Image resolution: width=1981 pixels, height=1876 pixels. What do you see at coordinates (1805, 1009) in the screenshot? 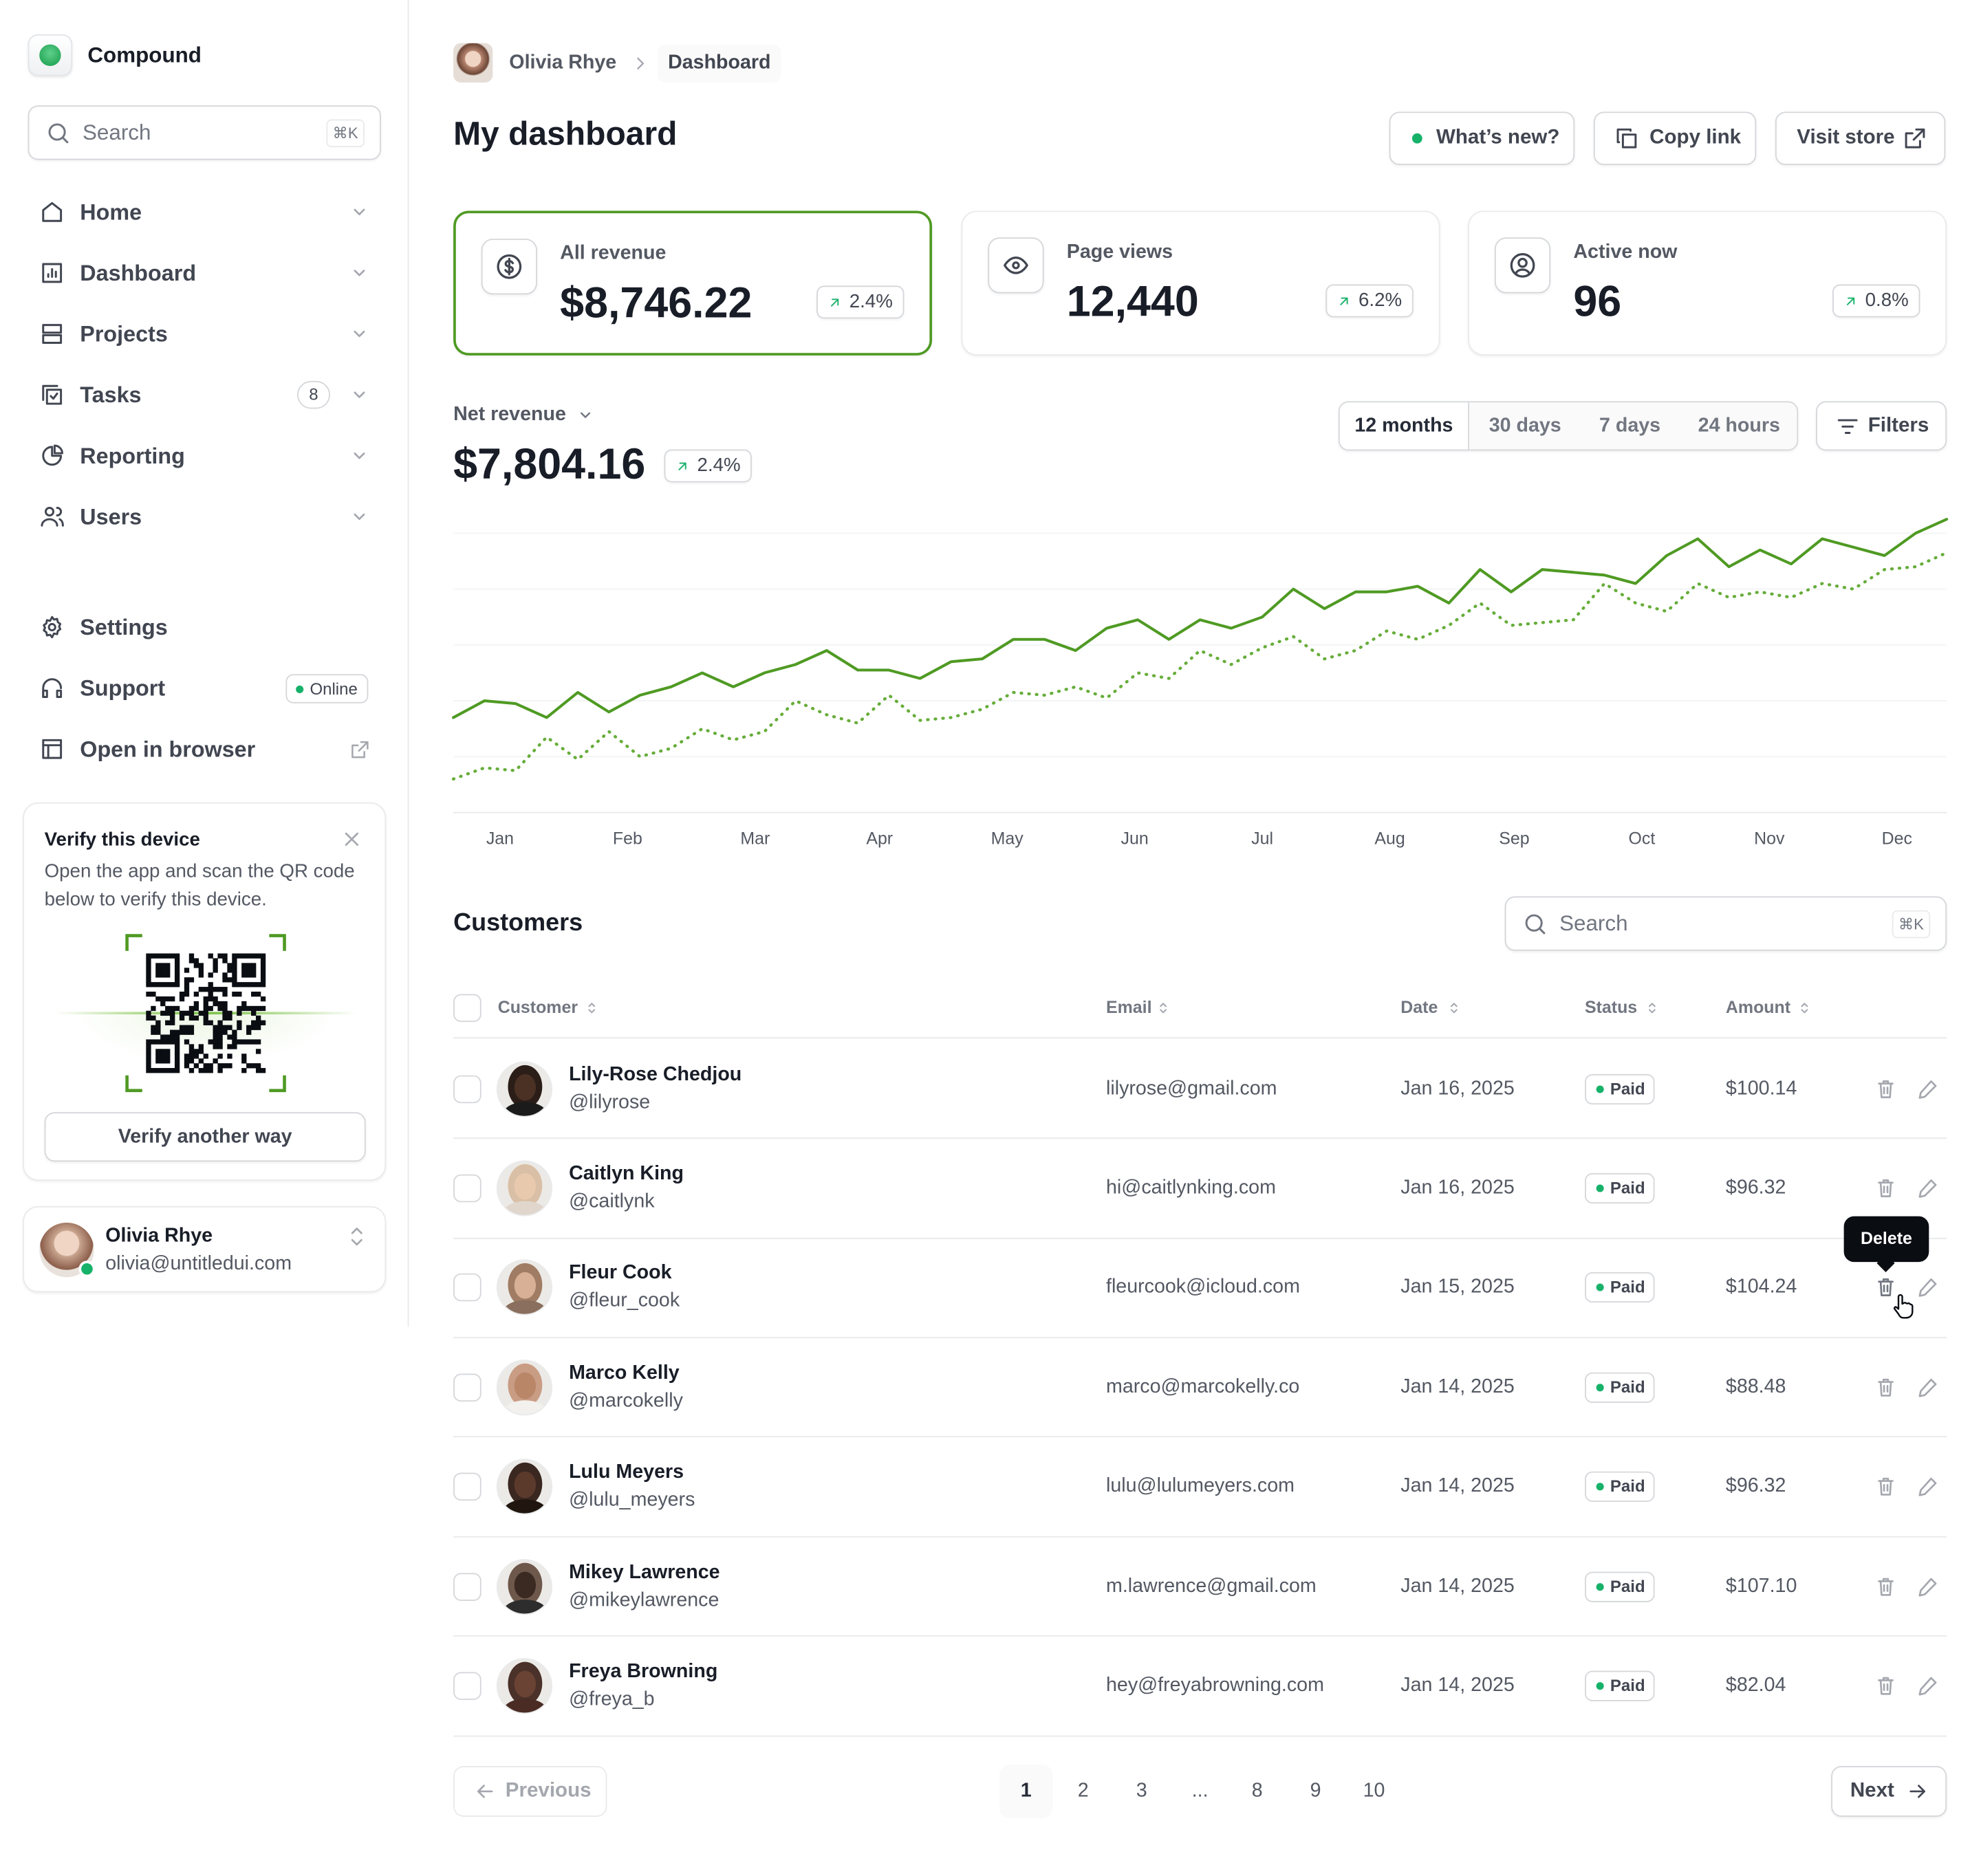
I see `sort-icon-path` at bounding box center [1805, 1009].